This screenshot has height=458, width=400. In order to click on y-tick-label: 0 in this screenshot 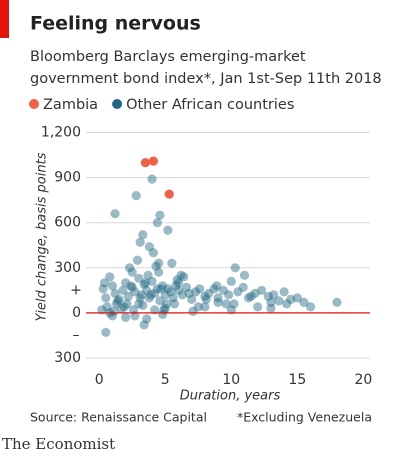, I will do `click(76, 313)`.